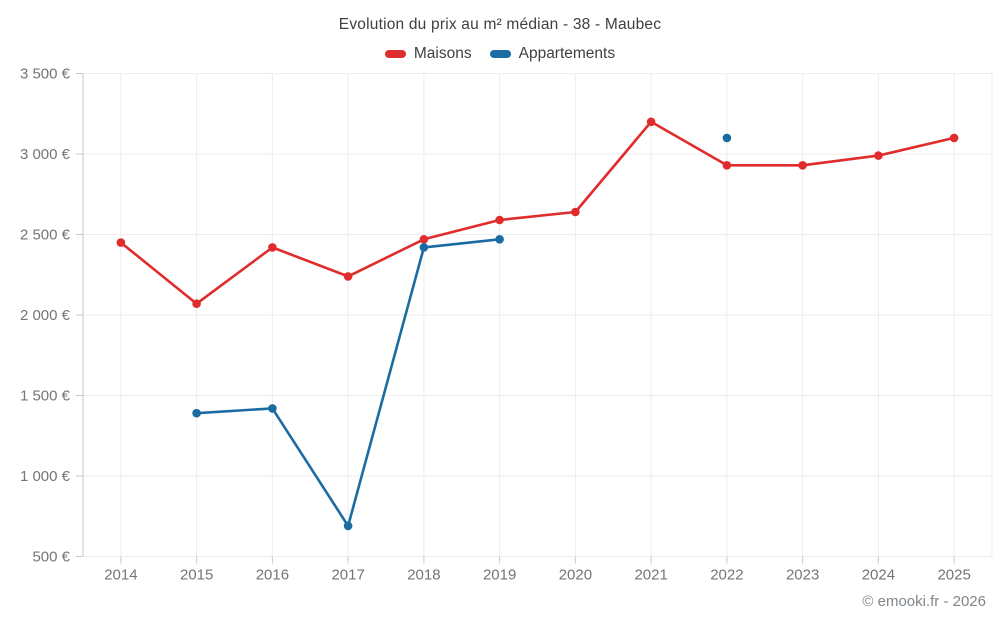 This screenshot has height=625, width=1000. I want to click on data-point-maisons-2016, so click(272, 247).